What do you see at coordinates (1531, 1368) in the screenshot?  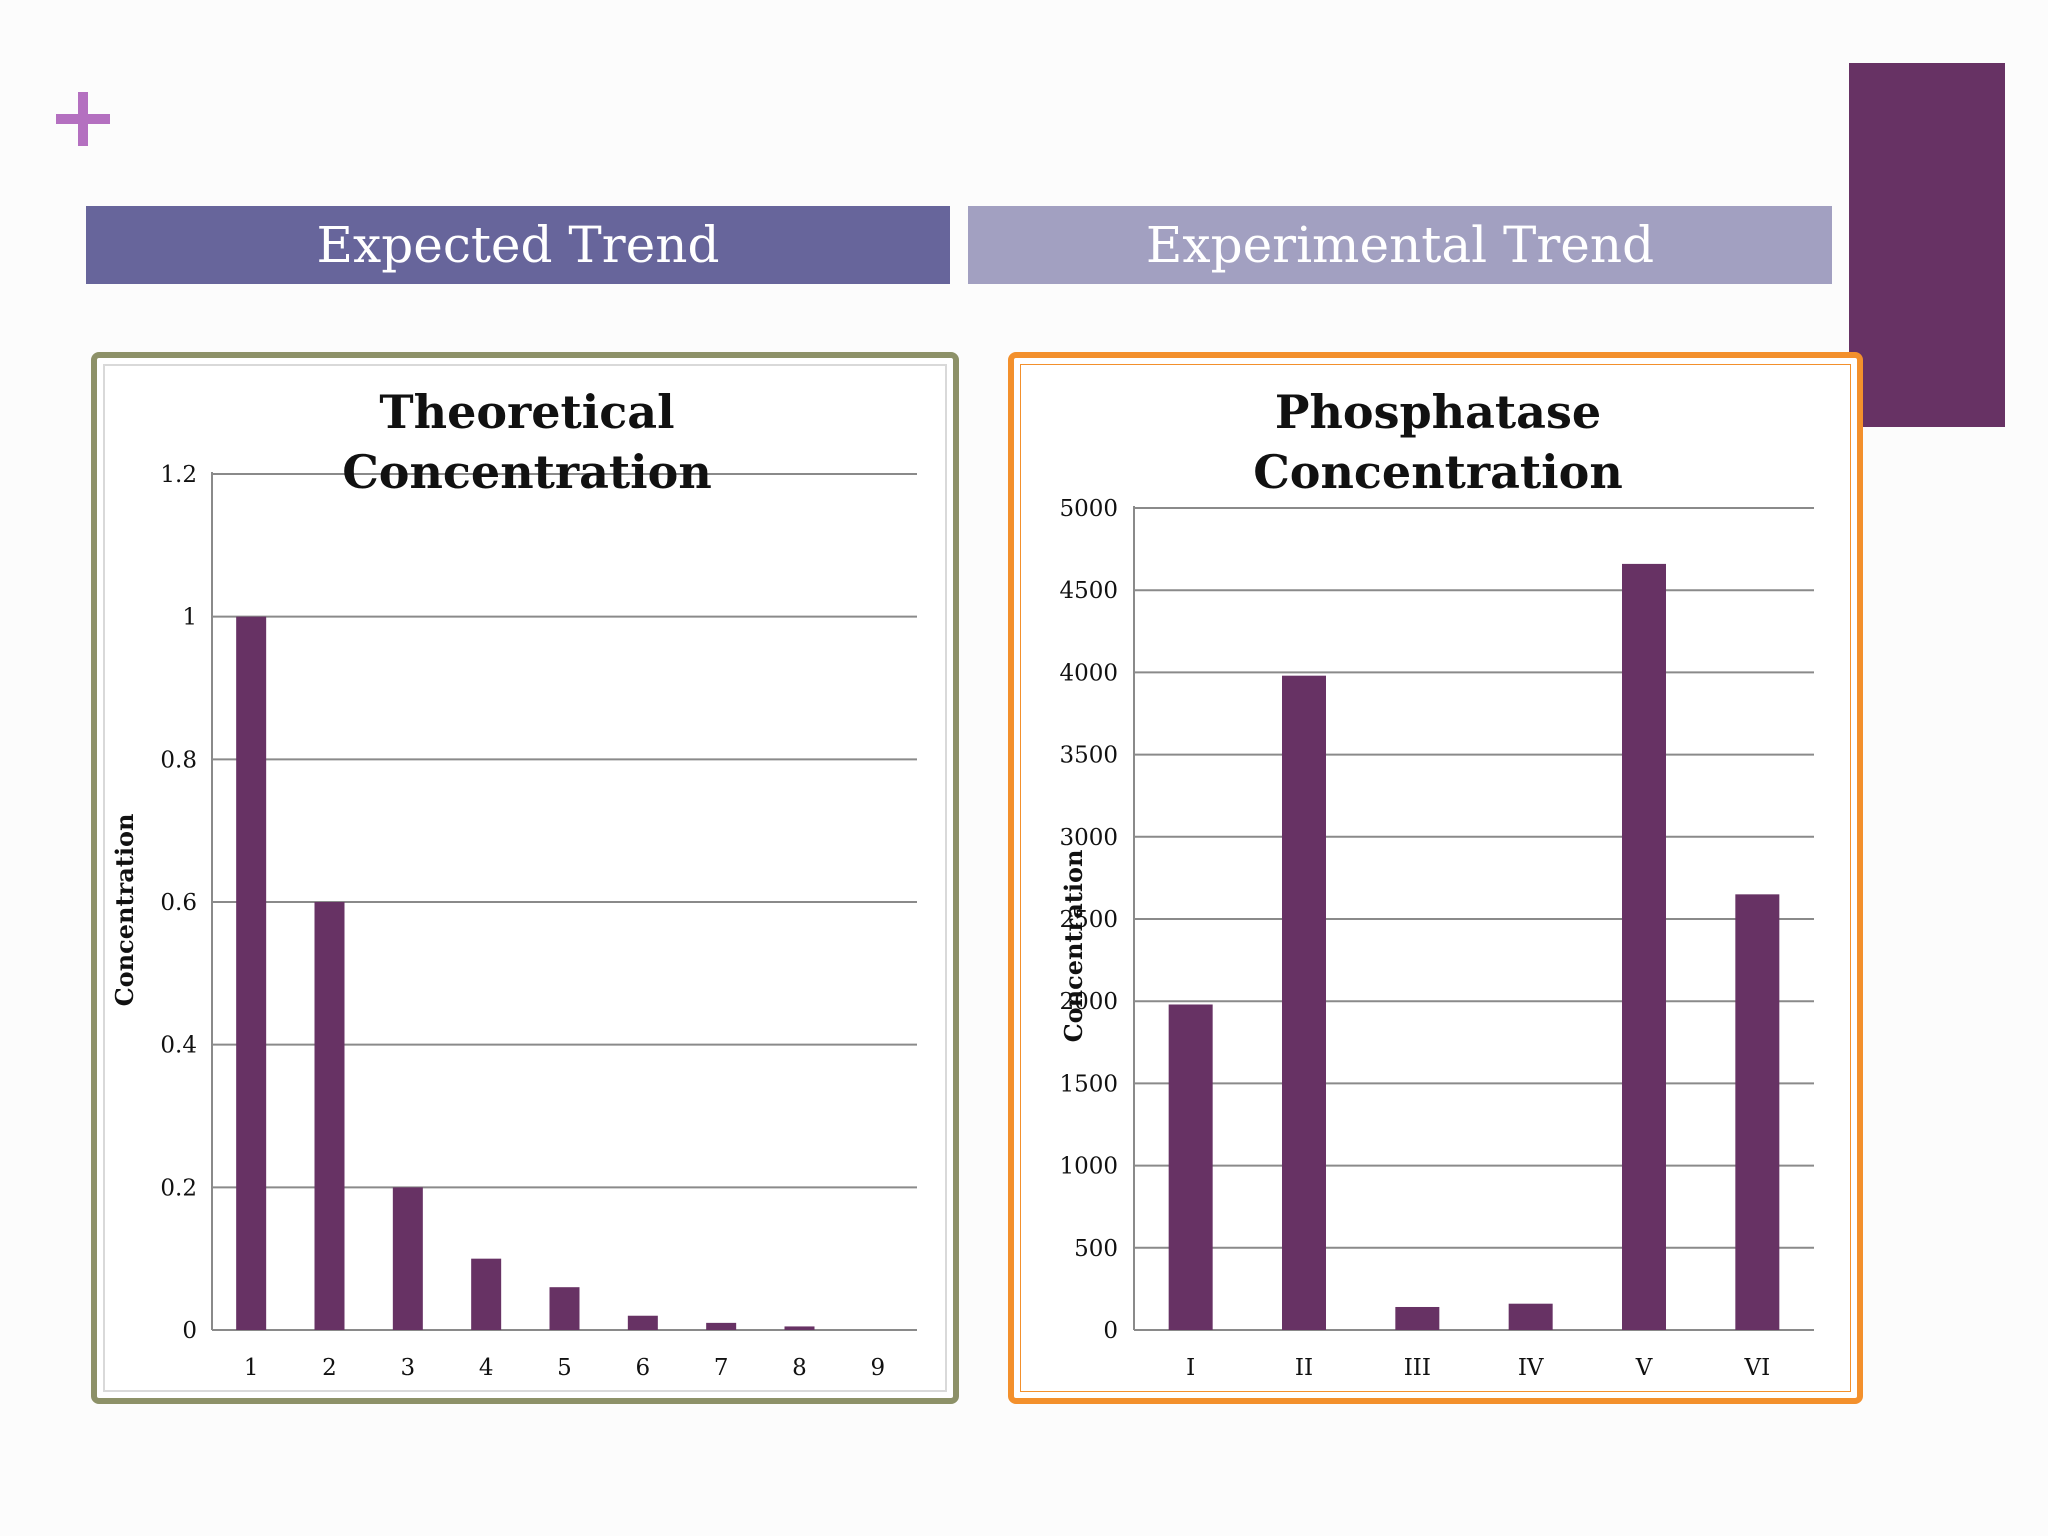 I see `x-tick-label: IV` at bounding box center [1531, 1368].